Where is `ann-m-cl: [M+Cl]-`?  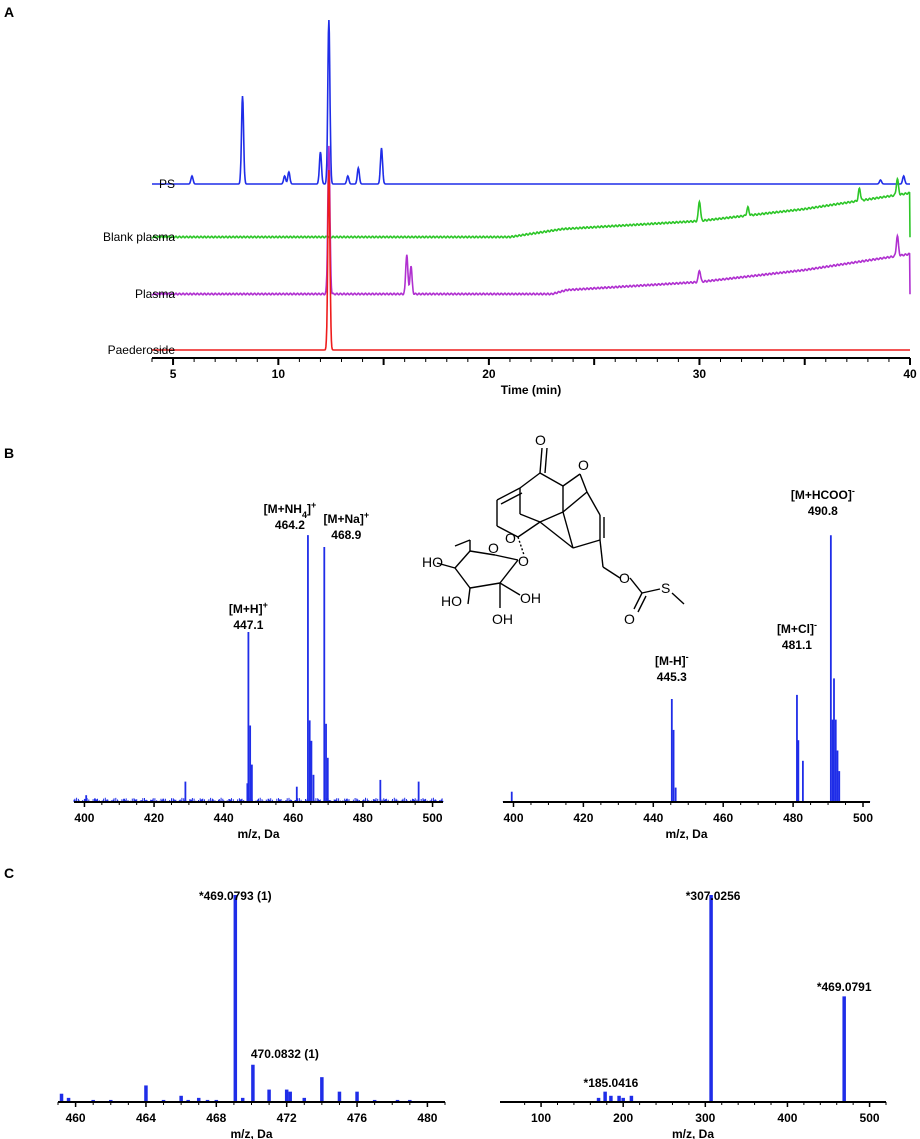
ann-m-cl: [M+Cl]- is located at coordinates (797, 628).